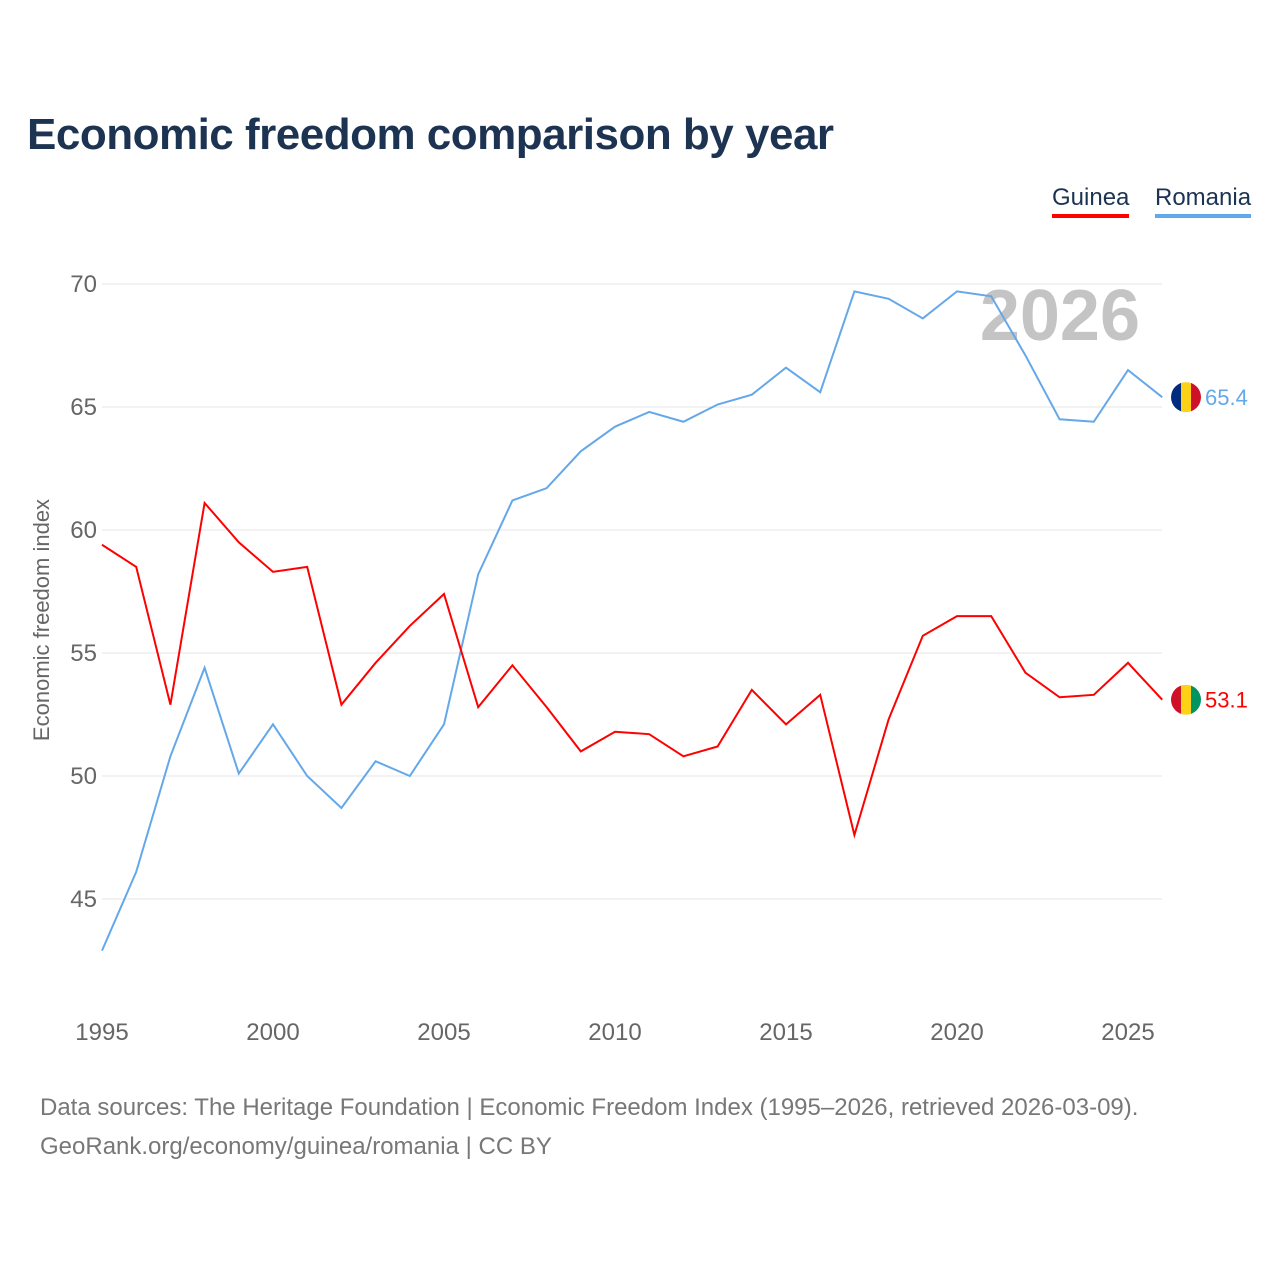  Describe the element at coordinates (83, 653) in the screenshot. I see `y-tick-label: 55` at that location.